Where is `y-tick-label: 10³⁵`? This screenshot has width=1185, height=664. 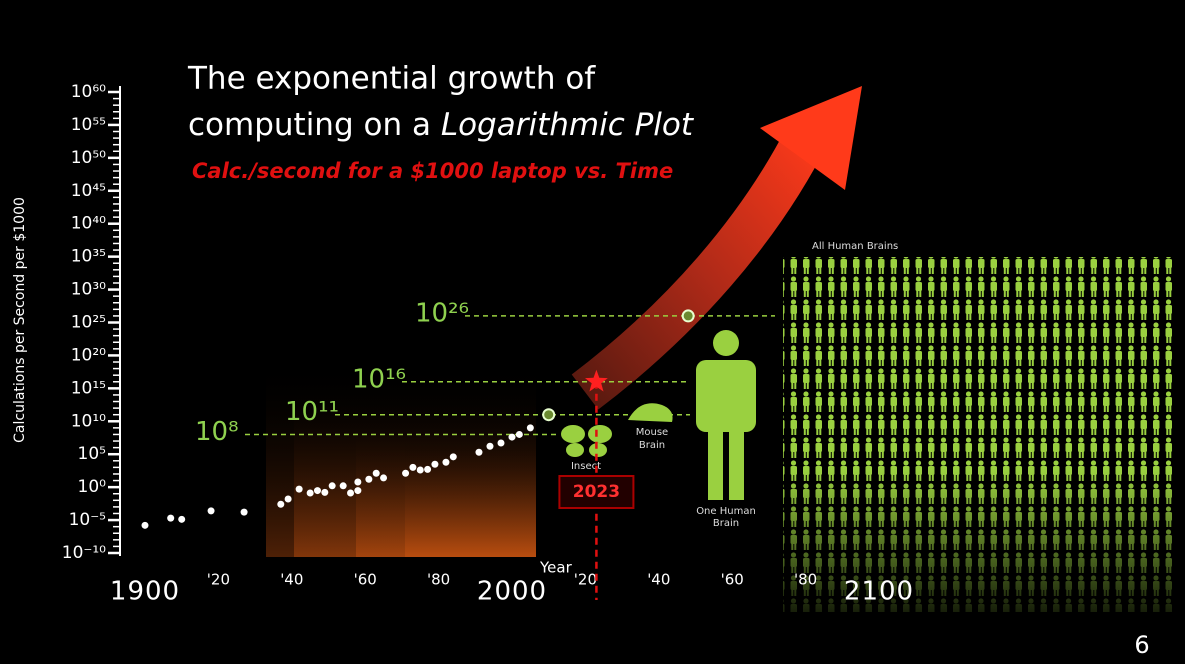 y-tick-label: 10³⁵ is located at coordinates (88, 257).